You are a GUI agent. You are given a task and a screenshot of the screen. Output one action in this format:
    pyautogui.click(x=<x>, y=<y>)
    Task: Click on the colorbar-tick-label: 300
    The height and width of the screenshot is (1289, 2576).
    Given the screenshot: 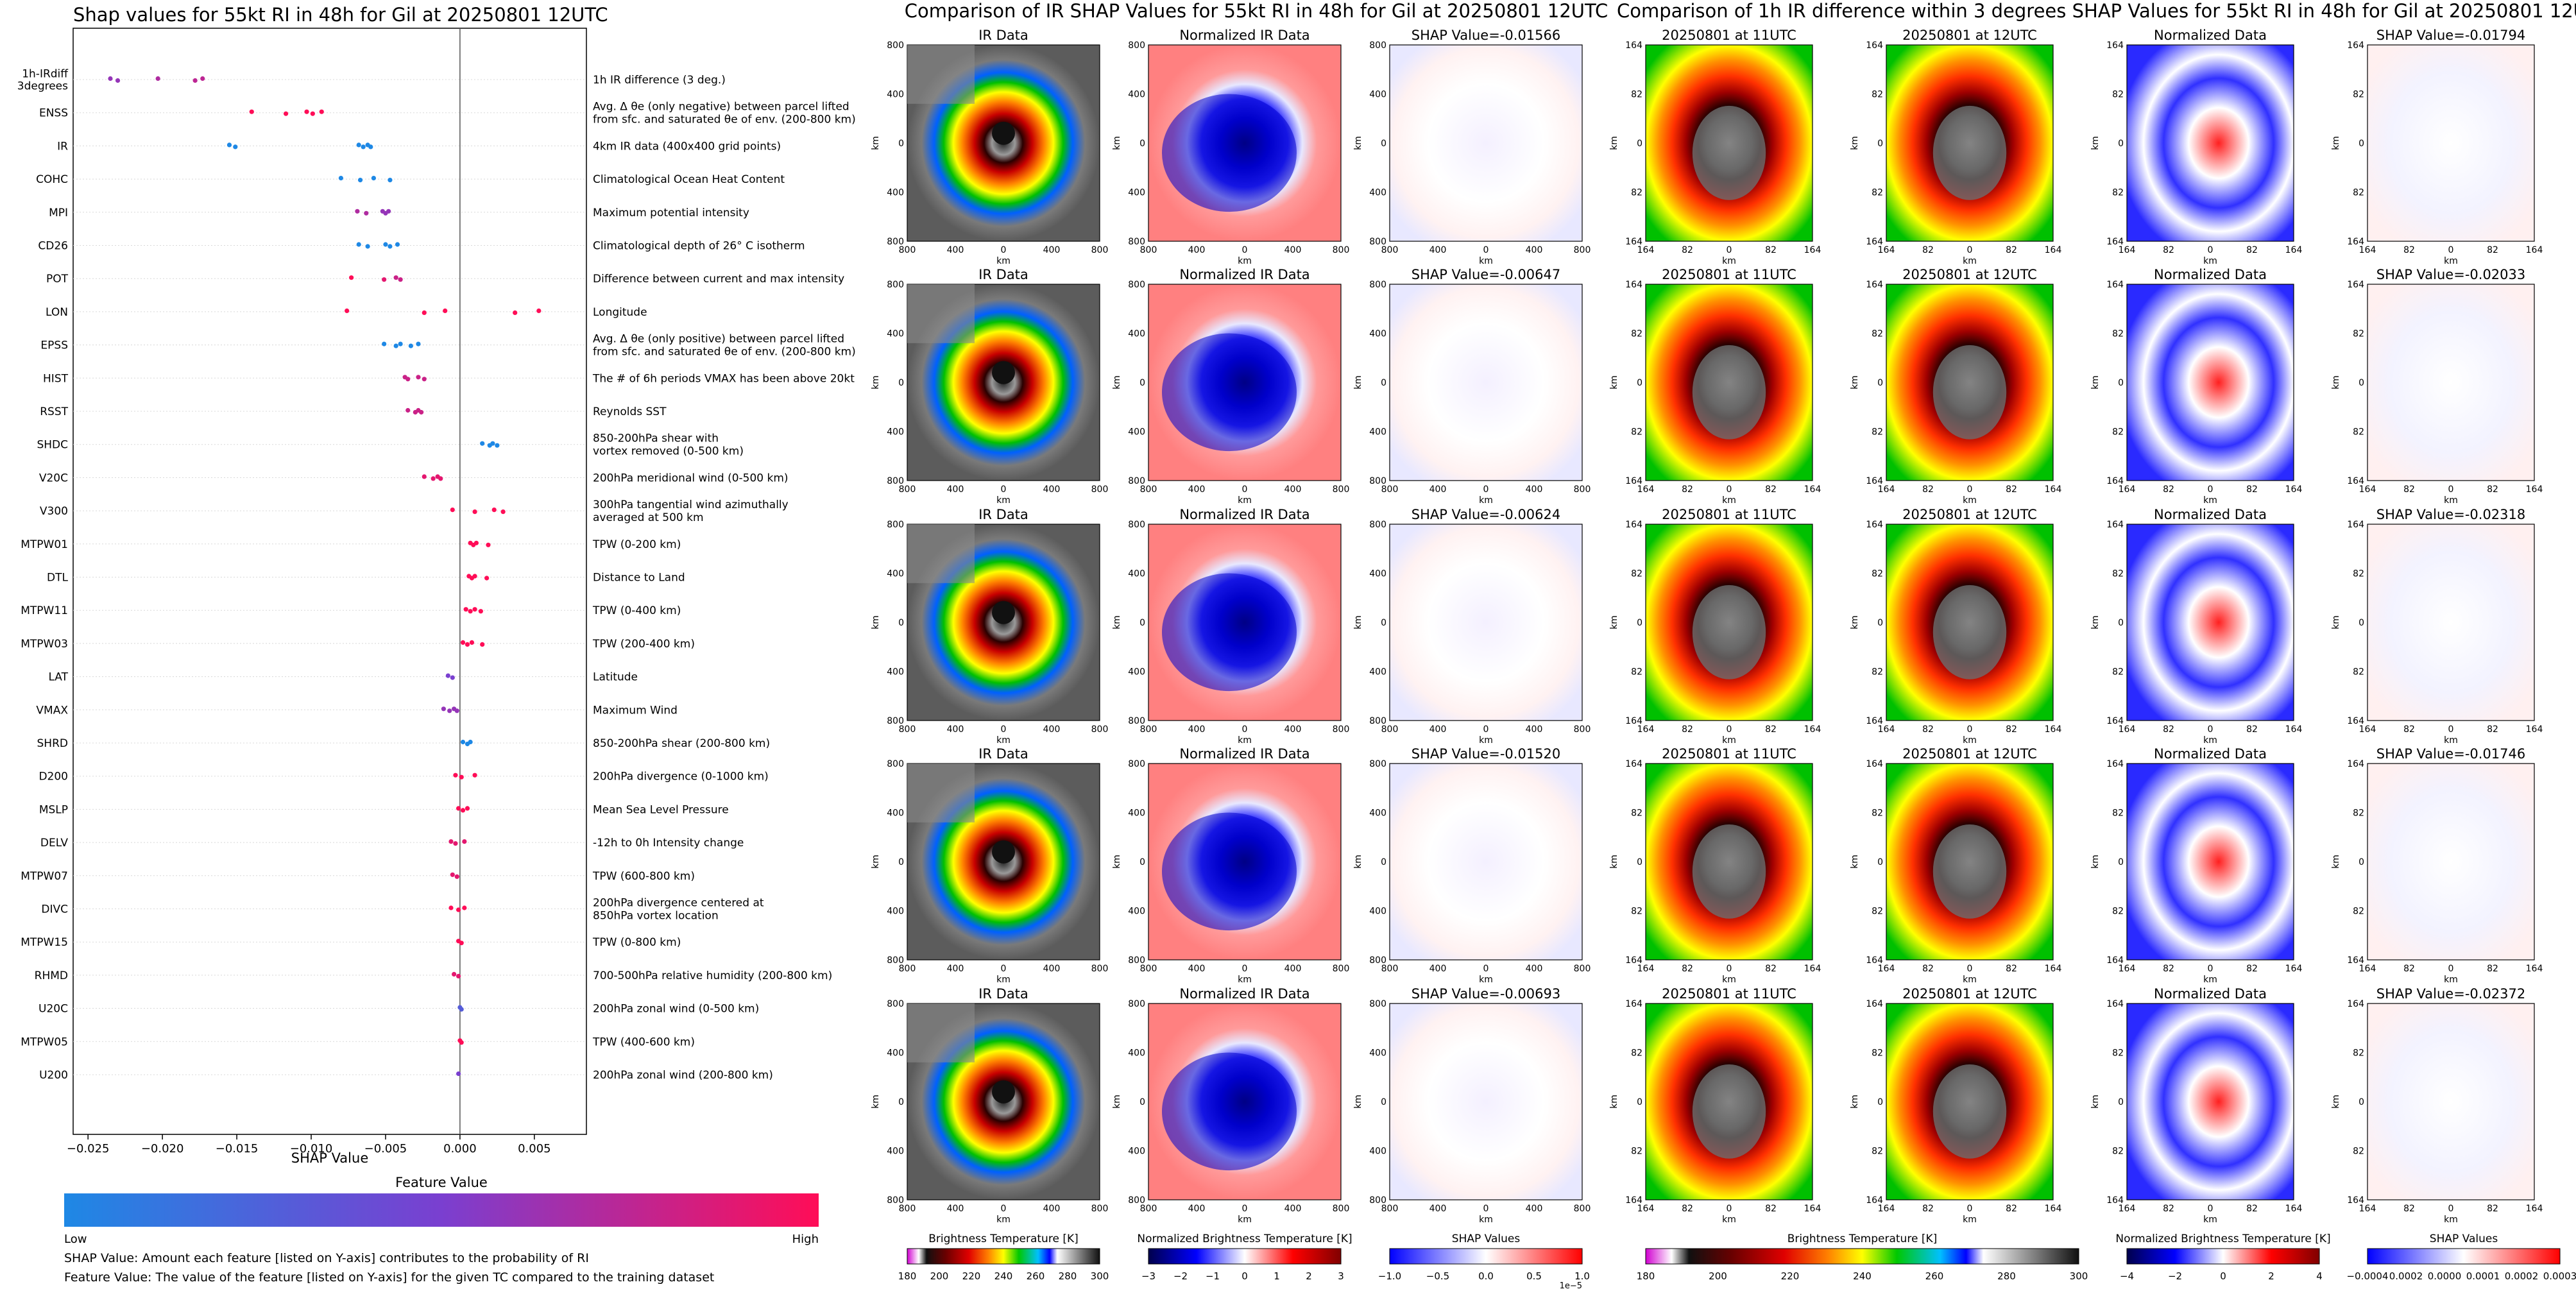 What is the action you would take?
    pyautogui.click(x=2079, y=1276)
    